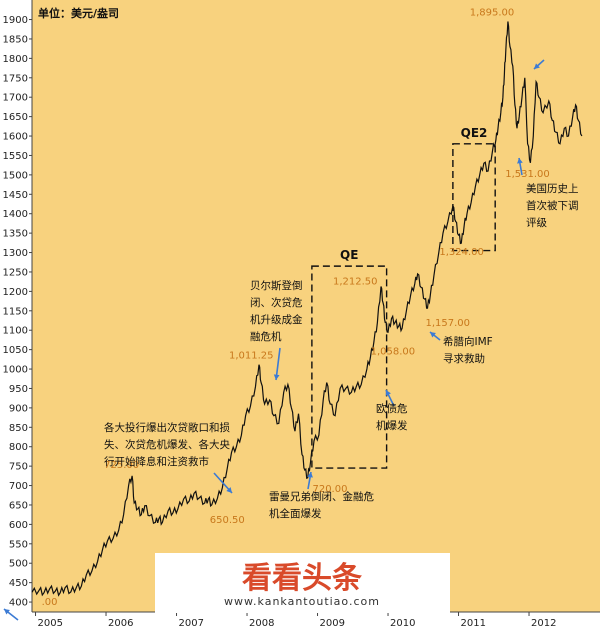  I want to click on x-tick-label: 2008, so click(261, 623).